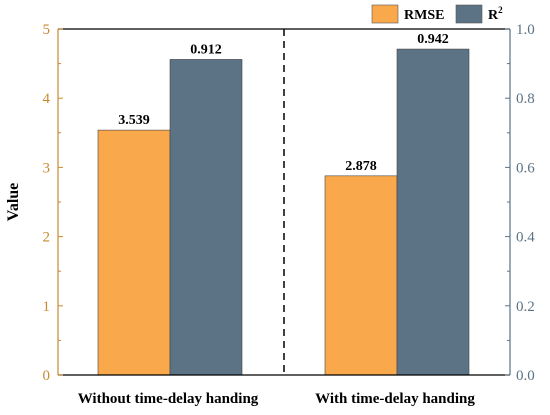 This screenshot has height=415, width=550. What do you see at coordinates (433, 39) in the screenshot?
I see `data-label-r2-2: 0.942` at bounding box center [433, 39].